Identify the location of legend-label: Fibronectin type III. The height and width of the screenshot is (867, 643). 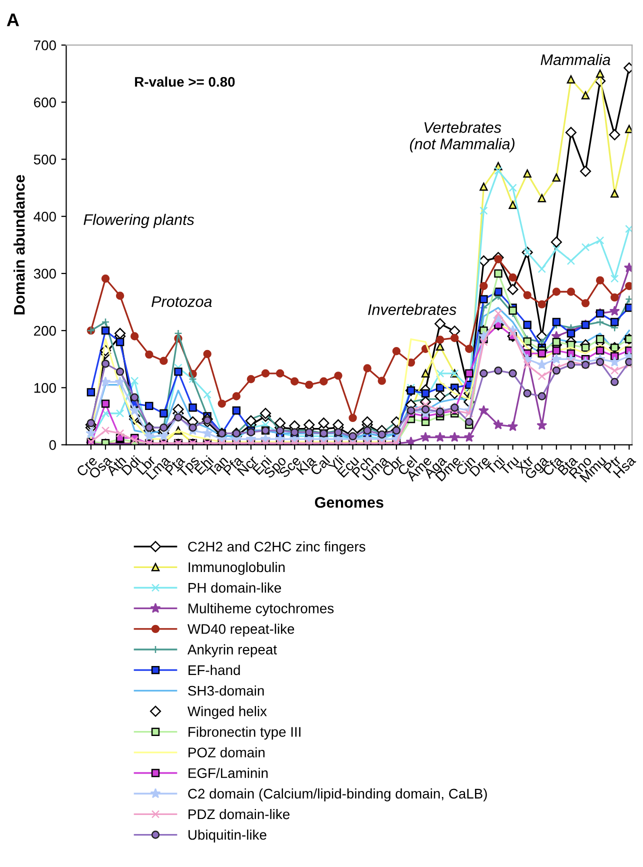
(244, 733).